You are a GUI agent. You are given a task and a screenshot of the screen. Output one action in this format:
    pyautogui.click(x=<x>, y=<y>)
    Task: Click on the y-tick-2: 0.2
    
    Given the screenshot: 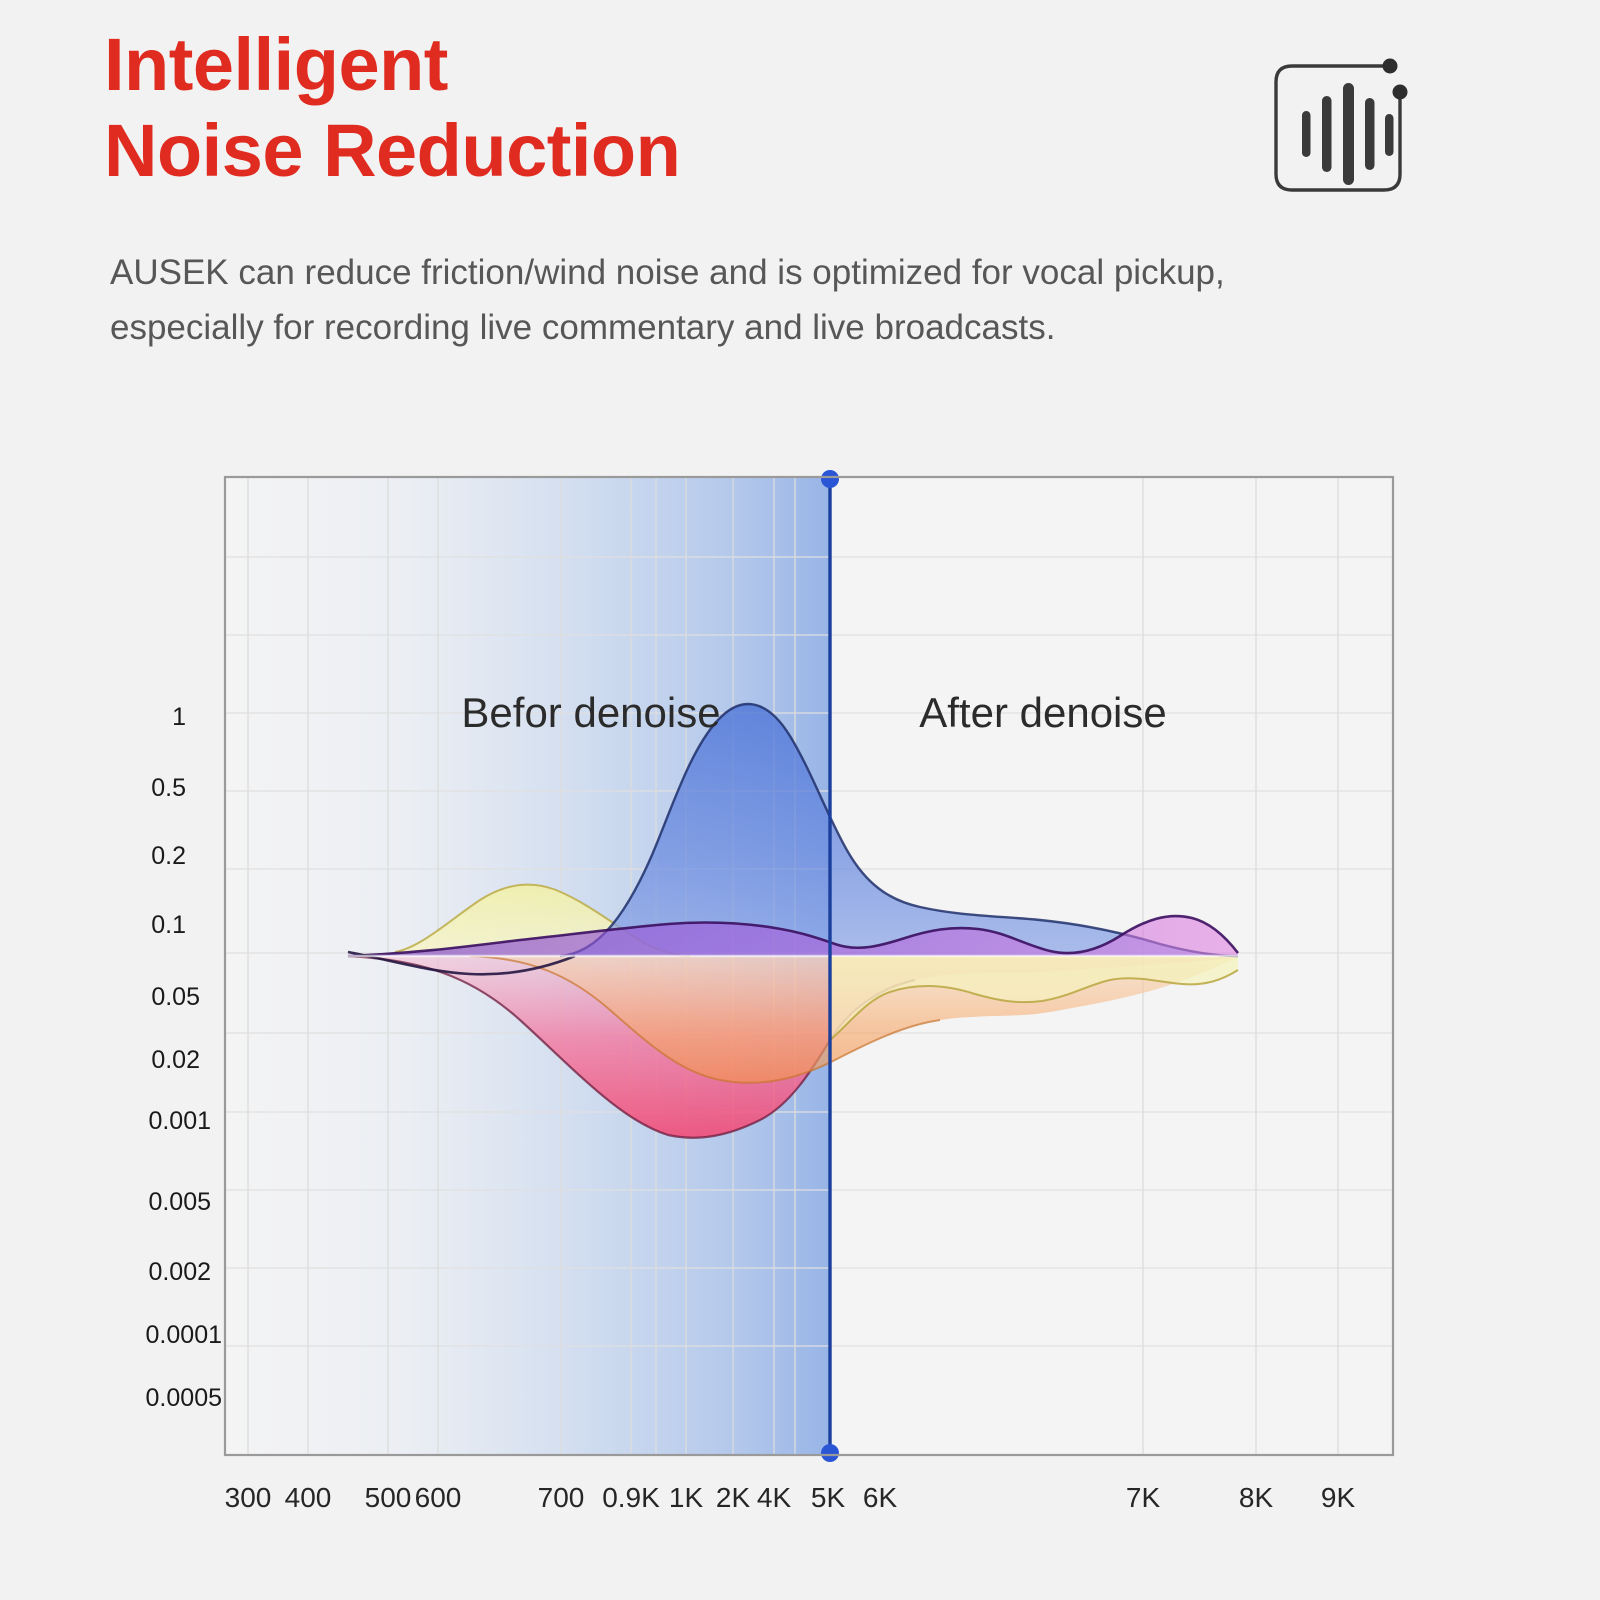 What is the action you would take?
    pyautogui.click(x=168, y=856)
    